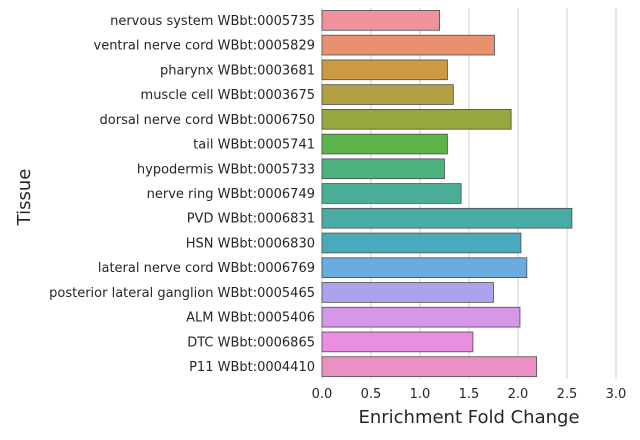 This screenshot has height=440, width=640. What do you see at coordinates (518, 394) in the screenshot?
I see `x-tick-label: 2.0` at bounding box center [518, 394].